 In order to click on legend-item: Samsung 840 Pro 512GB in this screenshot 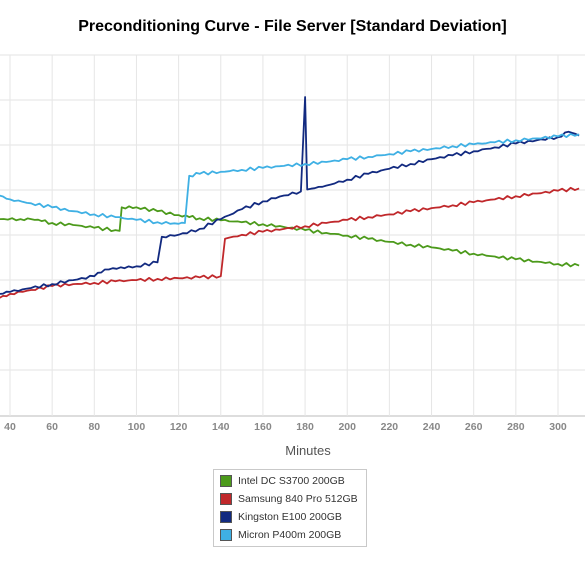, I will do `click(290, 499)`.